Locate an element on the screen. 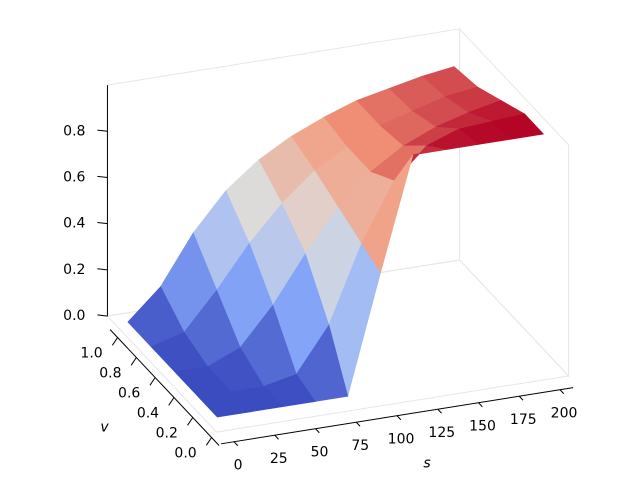 This screenshot has width=644, height=480. v-tick-label: 0.6 is located at coordinates (129, 394).